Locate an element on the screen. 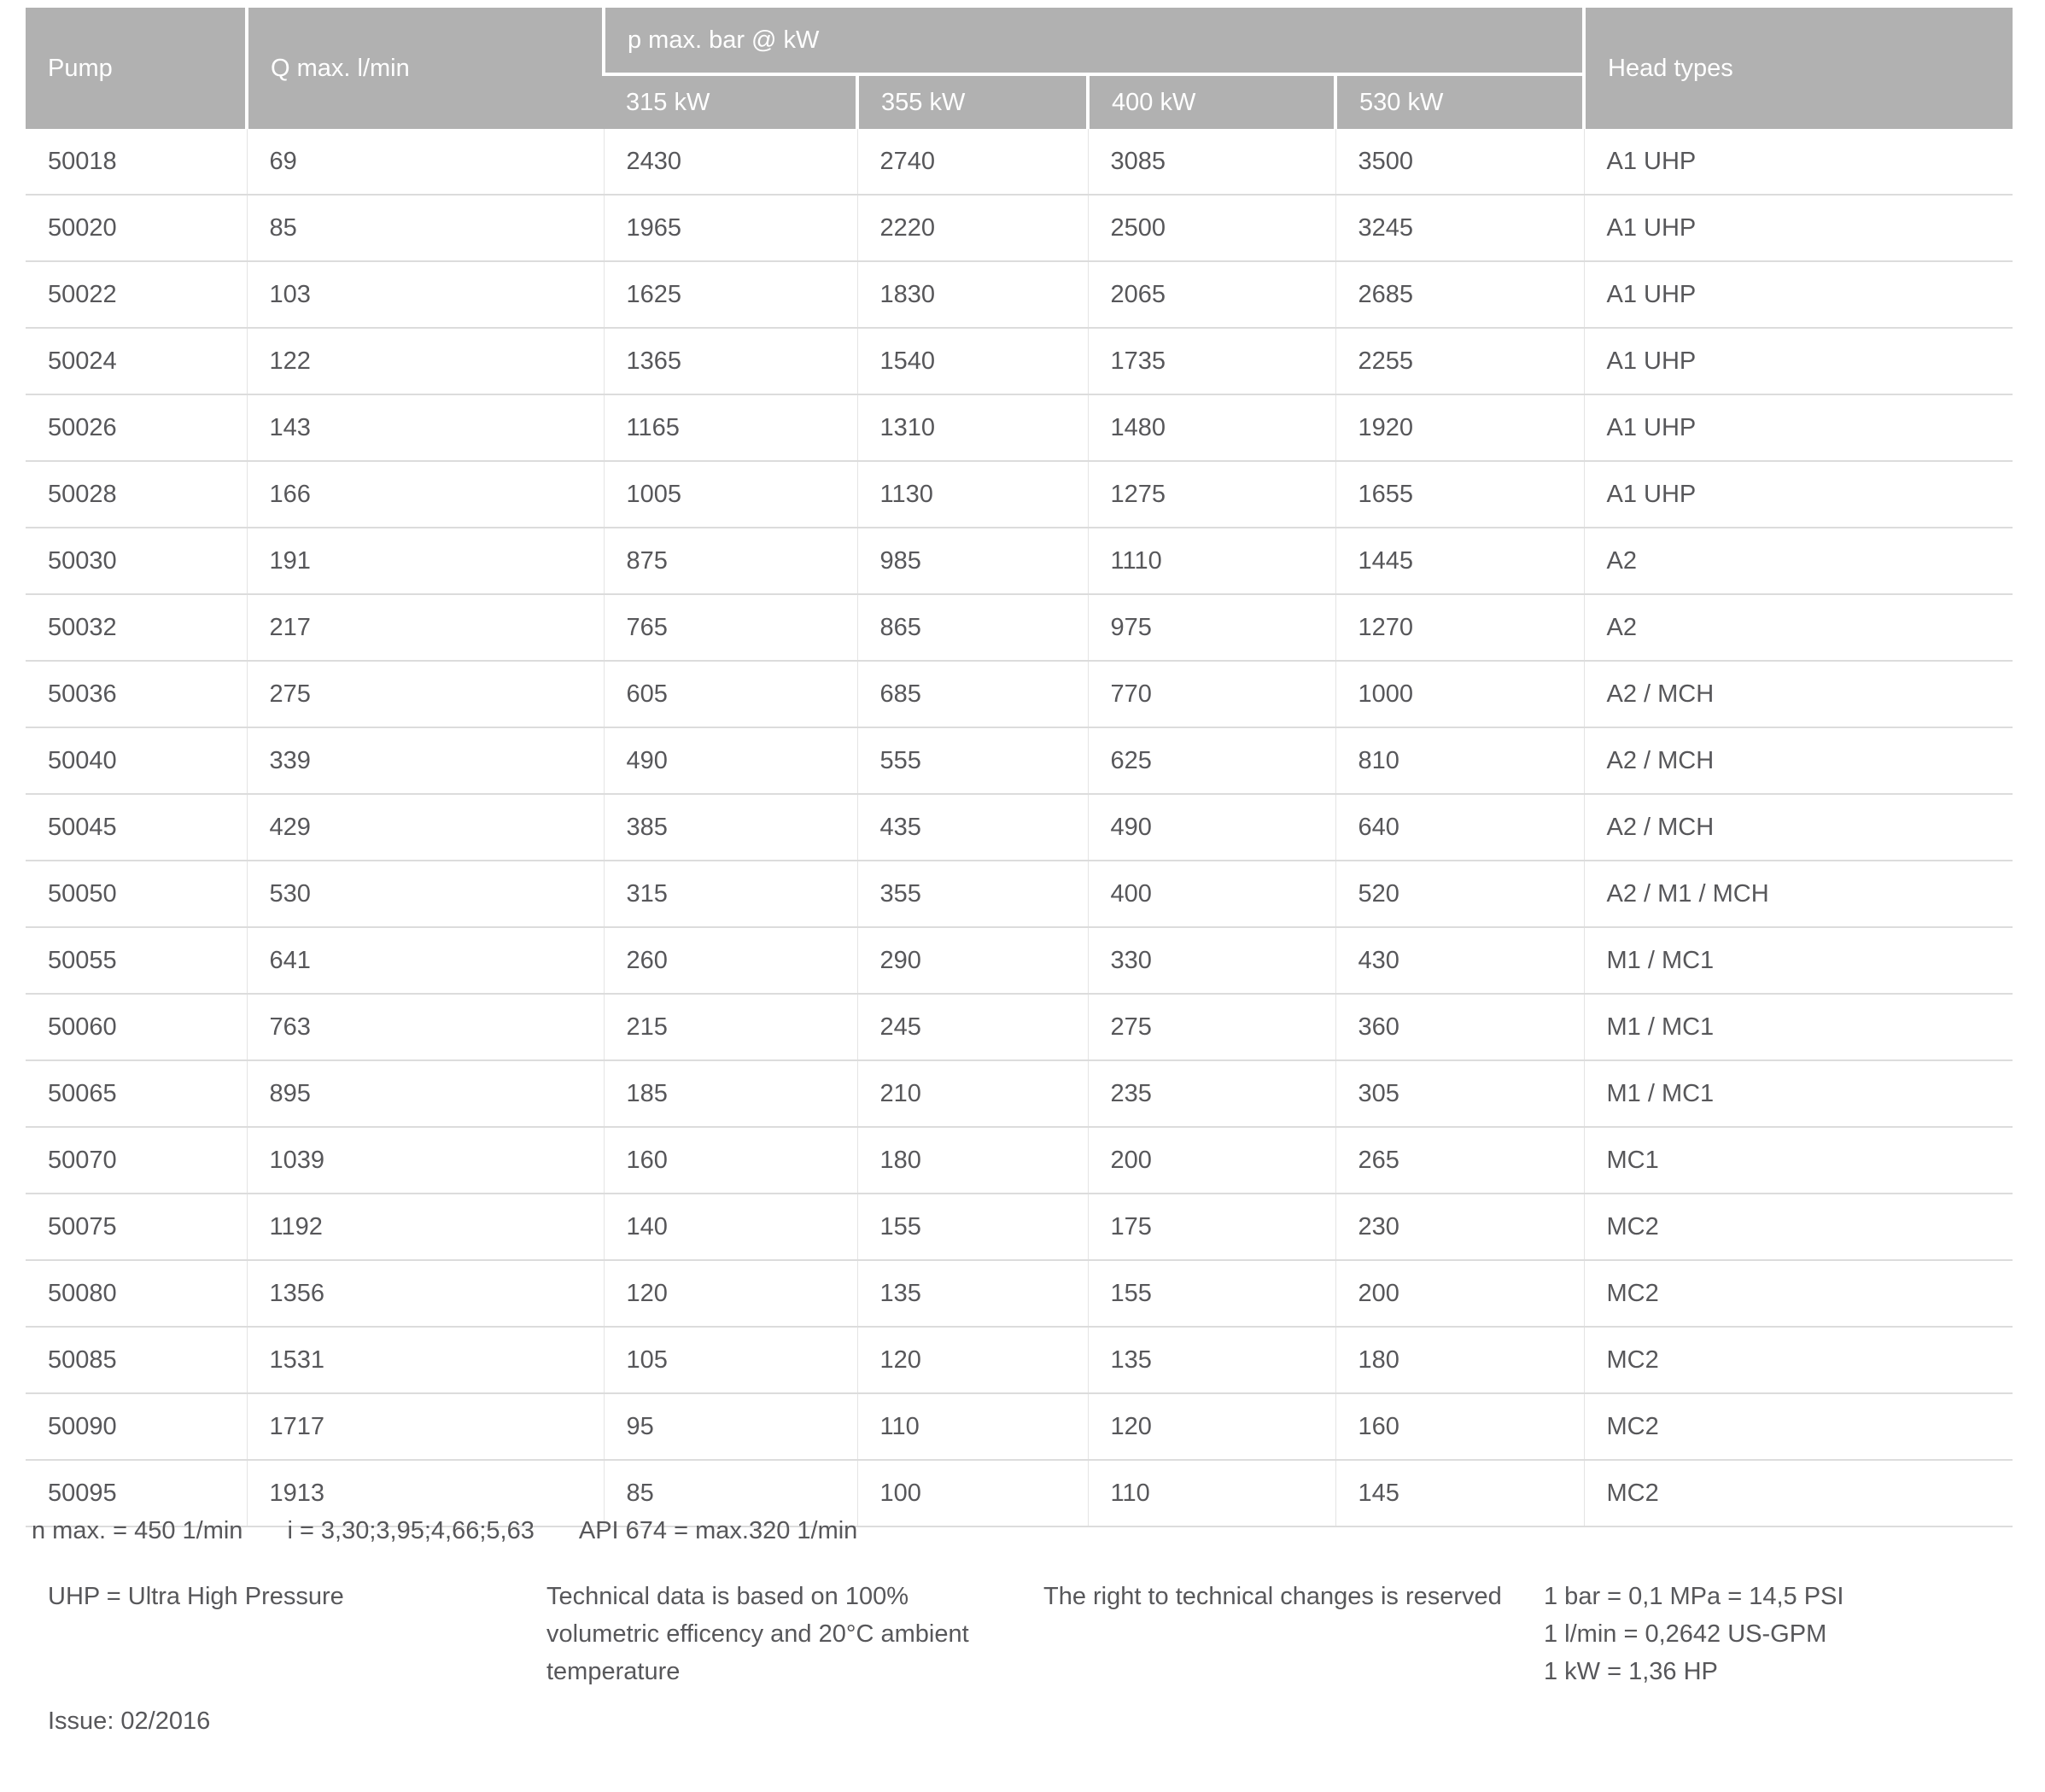  p-cell: 3245 is located at coordinates (1459, 227).